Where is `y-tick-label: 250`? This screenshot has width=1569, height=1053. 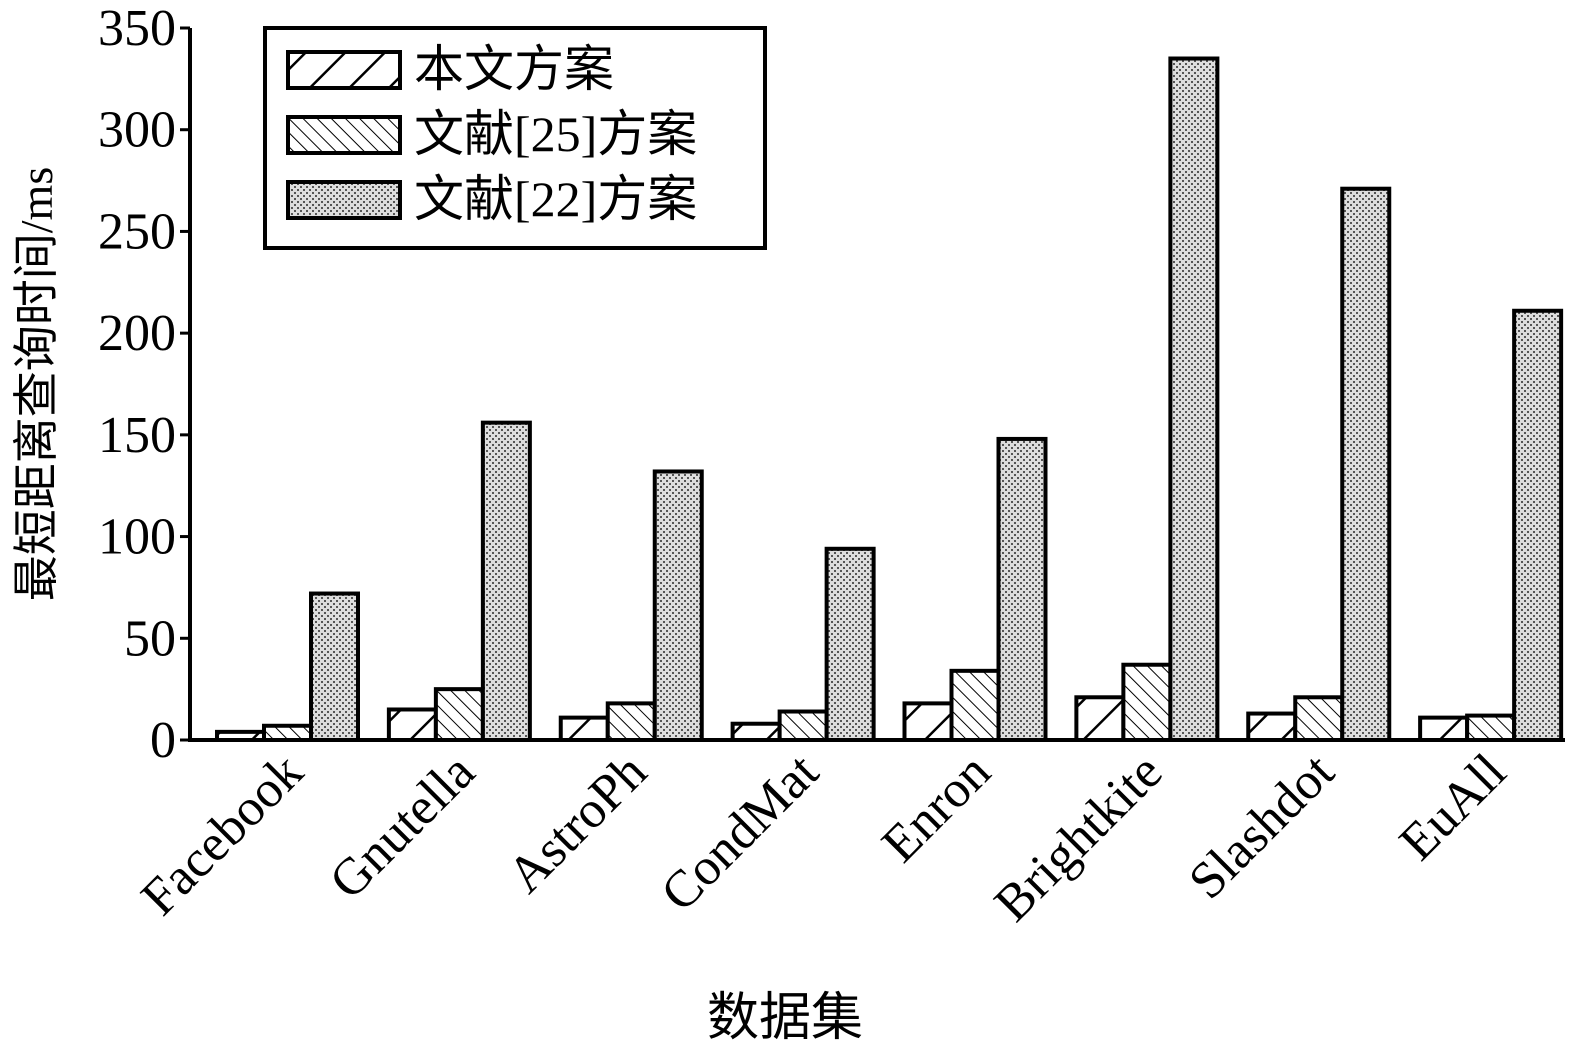 y-tick-label: 250 is located at coordinates (137, 231).